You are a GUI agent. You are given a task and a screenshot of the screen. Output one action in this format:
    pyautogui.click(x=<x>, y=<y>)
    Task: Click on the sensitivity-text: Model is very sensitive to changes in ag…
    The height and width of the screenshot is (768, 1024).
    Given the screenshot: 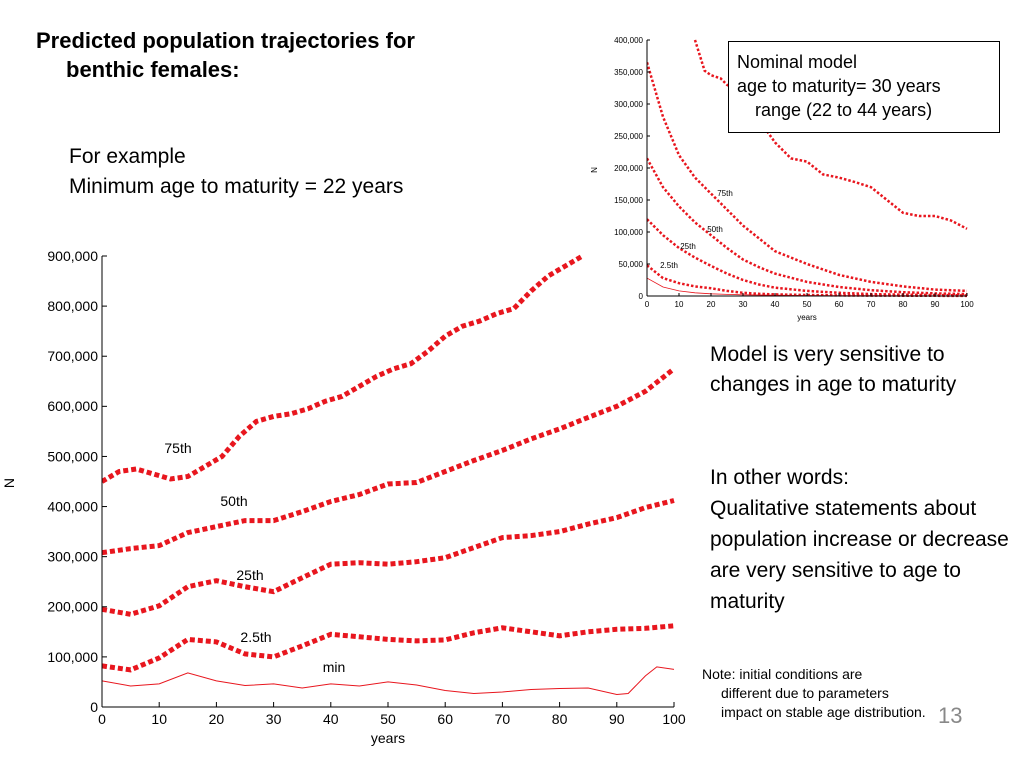 What is the action you would take?
    pyautogui.click(x=833, y=369)
    